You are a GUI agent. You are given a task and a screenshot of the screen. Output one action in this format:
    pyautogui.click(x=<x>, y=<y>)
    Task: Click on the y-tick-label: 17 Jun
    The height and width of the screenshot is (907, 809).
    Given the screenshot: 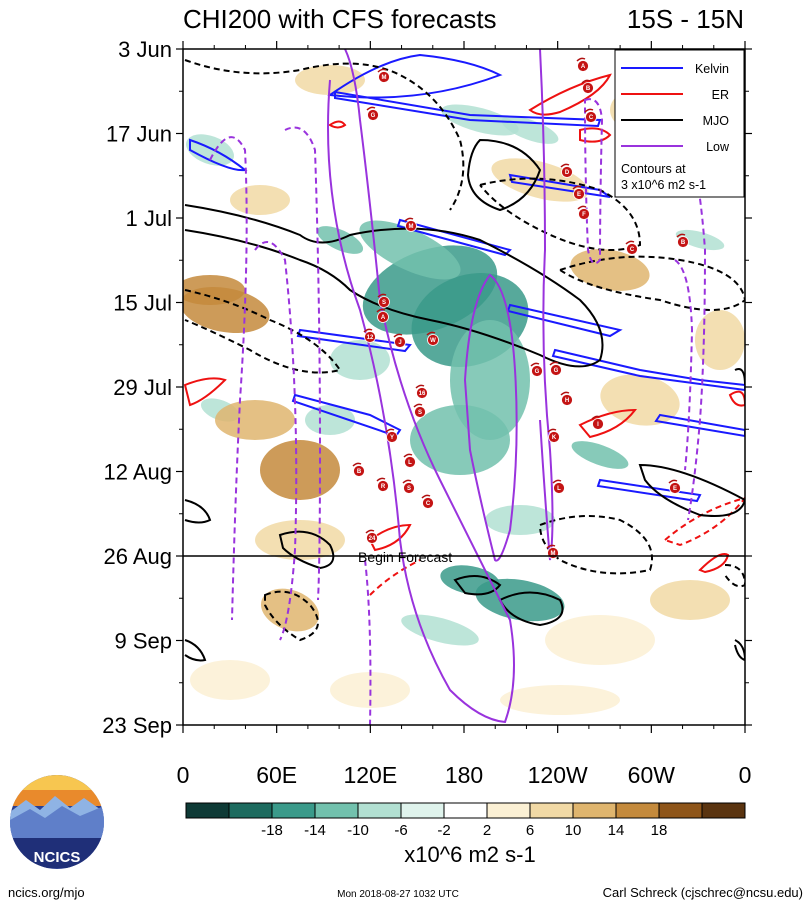 What is the action you would take?
    pyautogui.click(x=139, y=134)
    